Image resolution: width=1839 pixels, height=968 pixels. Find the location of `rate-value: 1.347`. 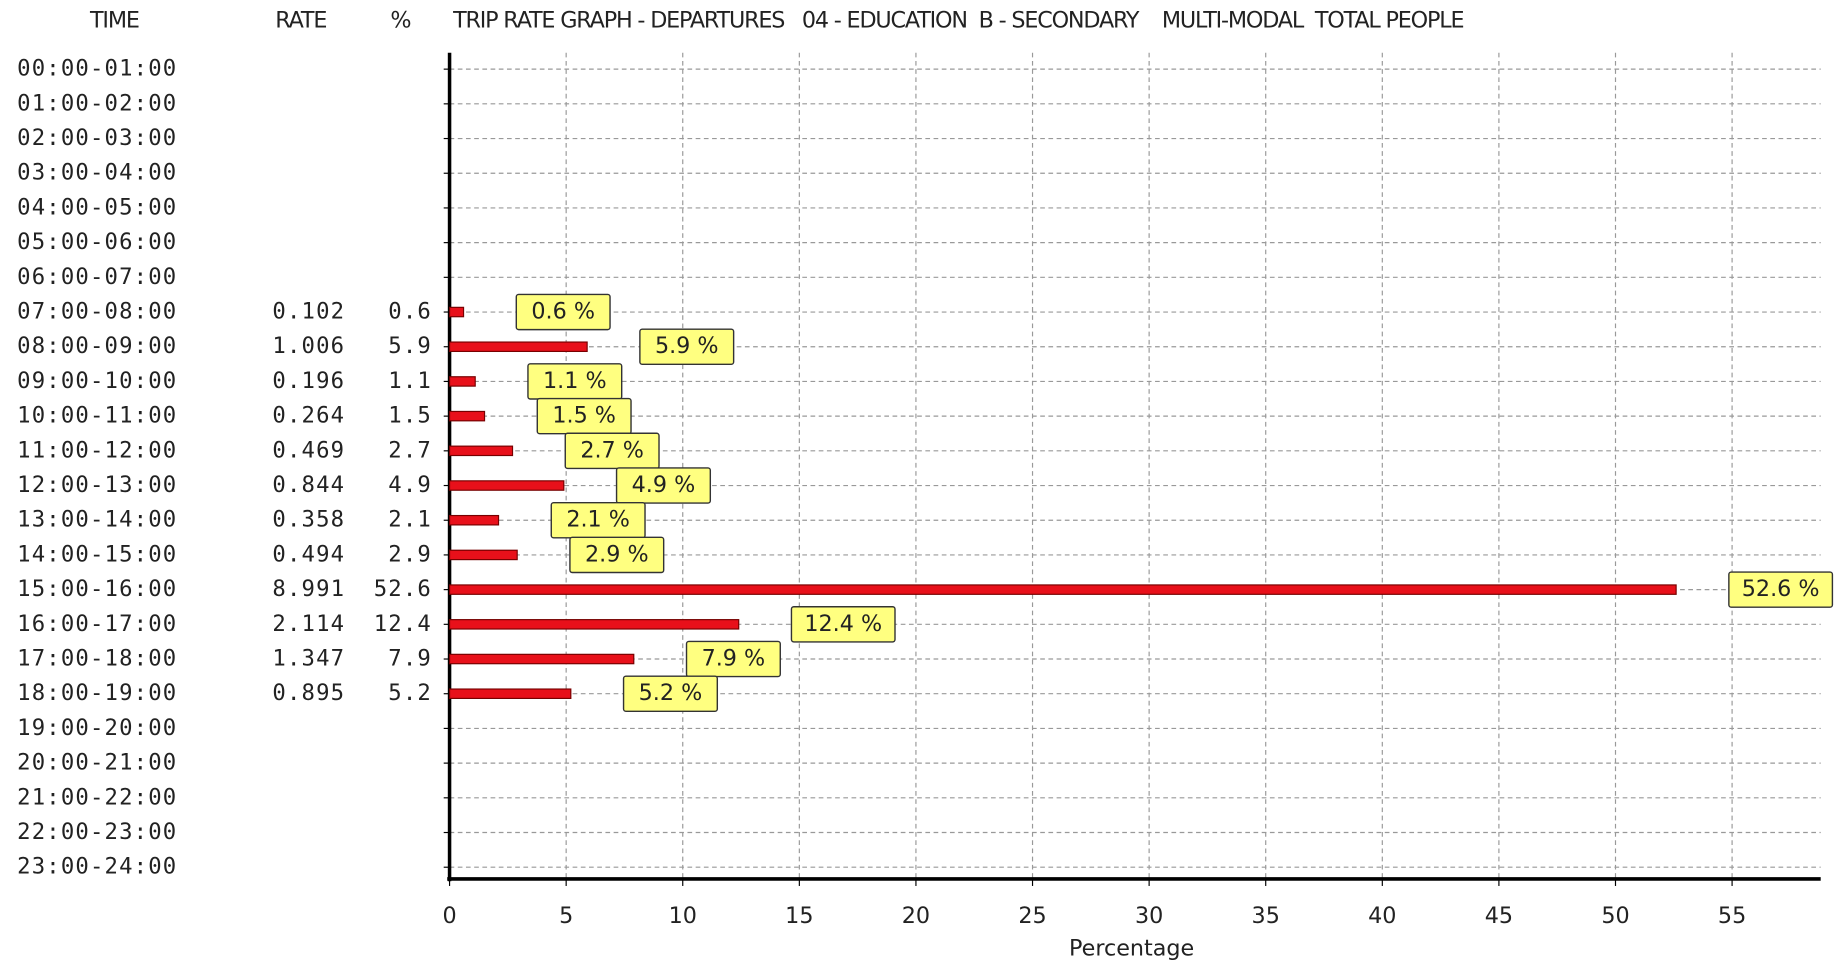

rate-value: 1.347 is located at coordinates (308, 659).